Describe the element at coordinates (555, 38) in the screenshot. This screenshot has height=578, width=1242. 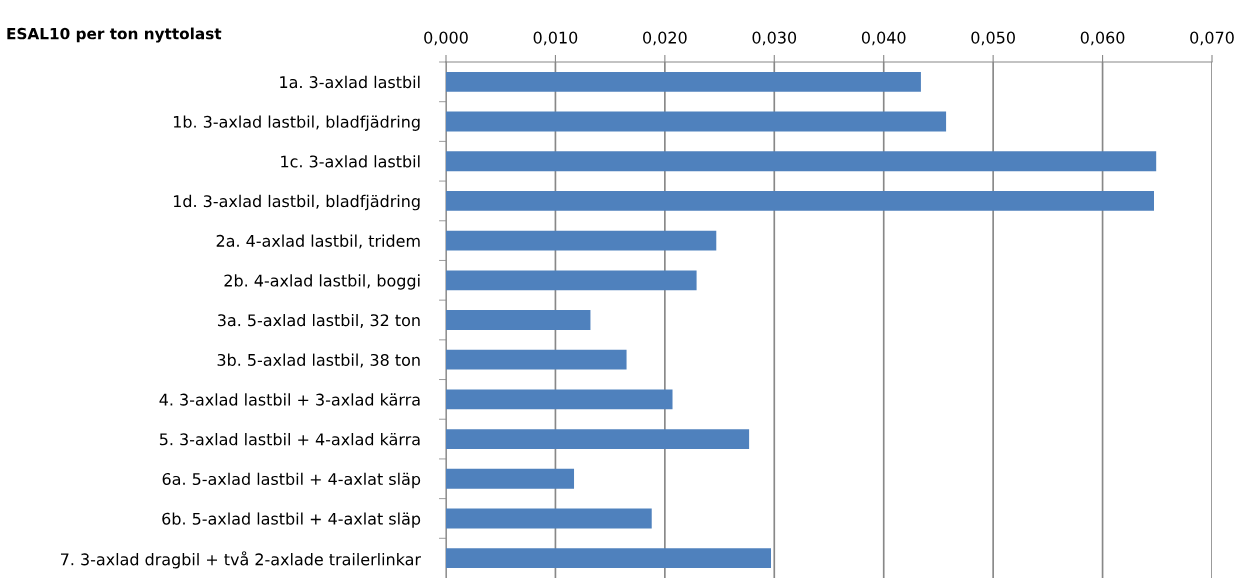
I see `x-tick-label: 0,010` at that location.